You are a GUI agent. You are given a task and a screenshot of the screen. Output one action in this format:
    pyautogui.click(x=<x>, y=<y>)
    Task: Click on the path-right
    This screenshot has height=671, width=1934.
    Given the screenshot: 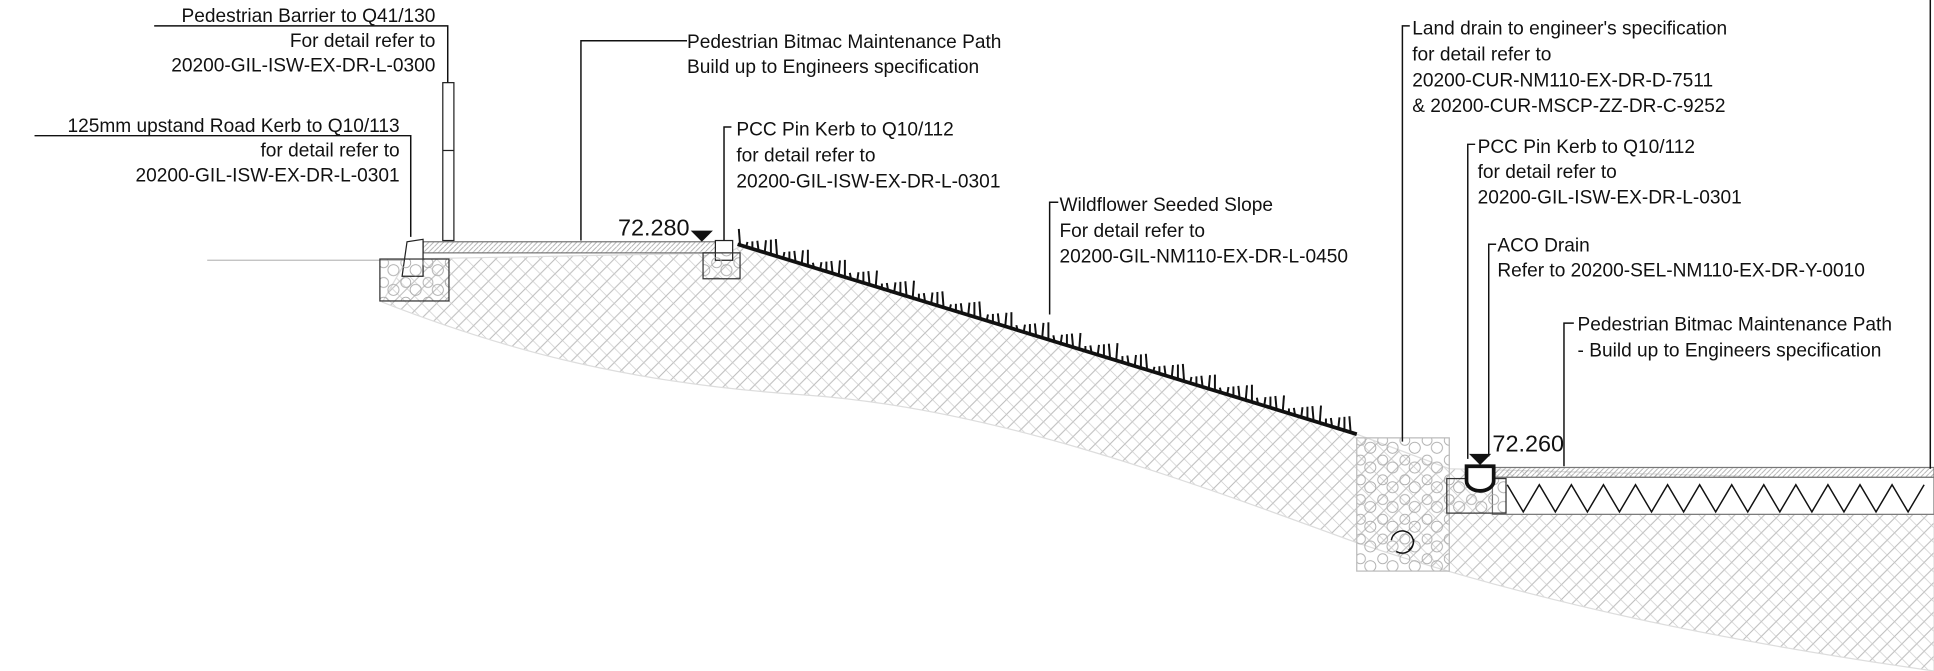 What is the action you would take?
    pyautogui.click(x=1712, y=472)
    